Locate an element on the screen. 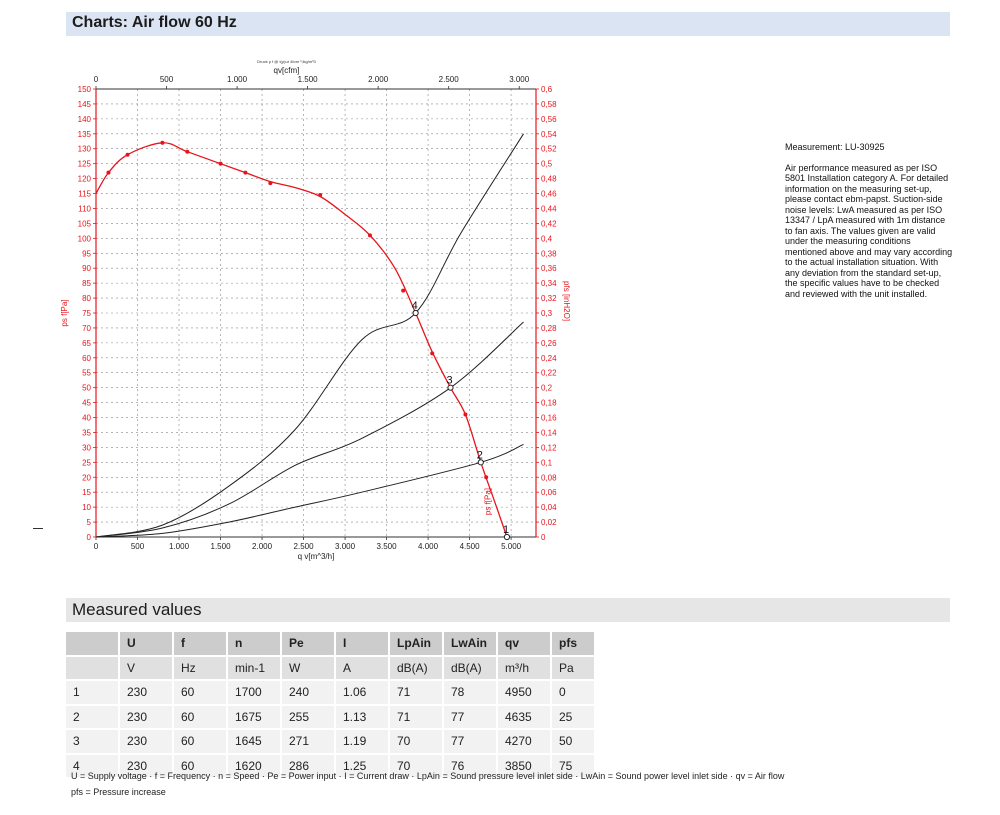 This screenshot has height=815, width=1000. y-tick-label: 105 is located at coordinates (85, 223).